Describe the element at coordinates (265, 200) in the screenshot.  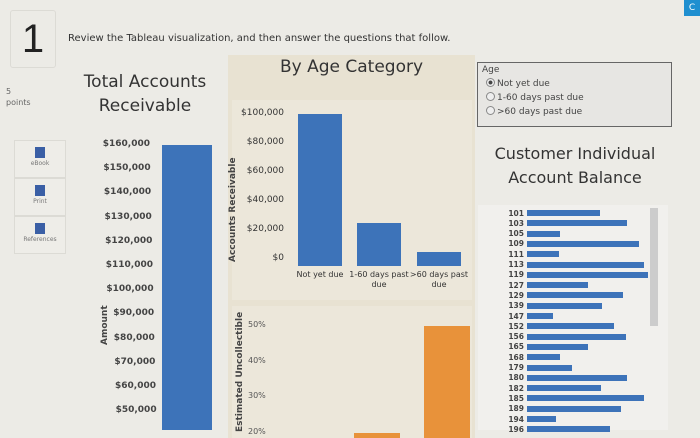
I see `ar-tick-label: $40,000` at that location.